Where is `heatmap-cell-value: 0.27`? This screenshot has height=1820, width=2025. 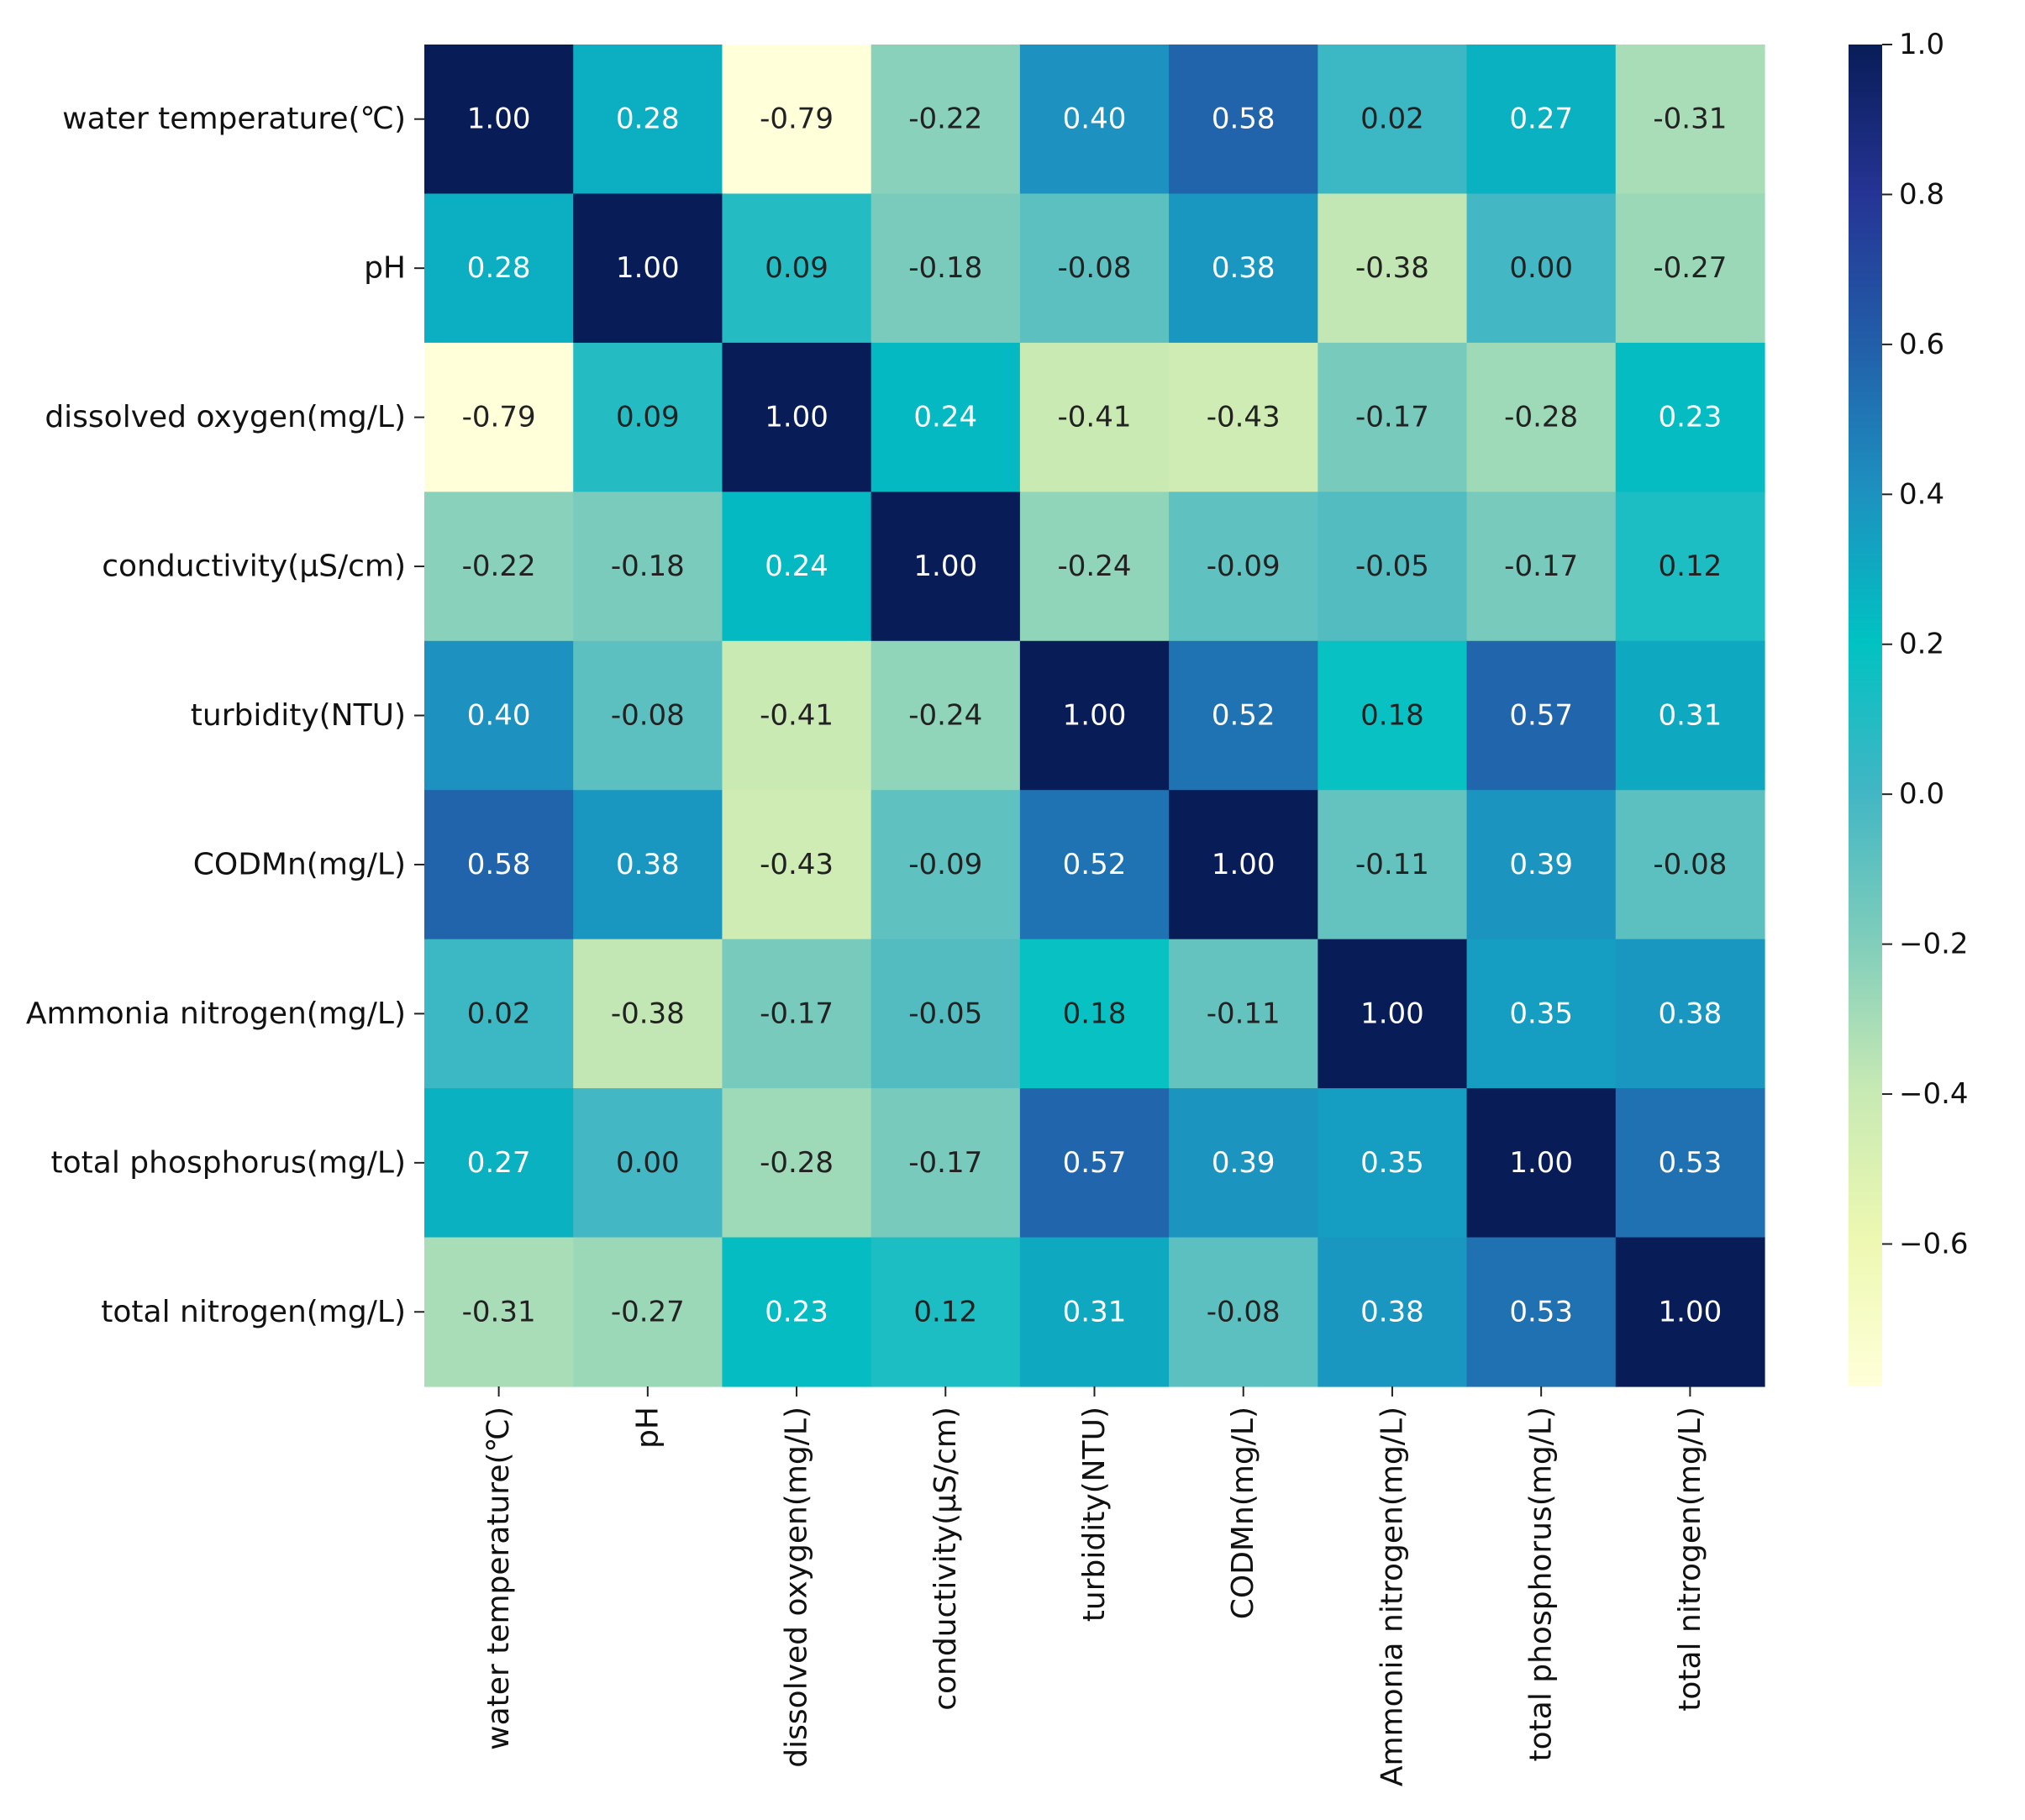 heatmap-cell-value: 0.27 is located at coordinates (499, 1163).